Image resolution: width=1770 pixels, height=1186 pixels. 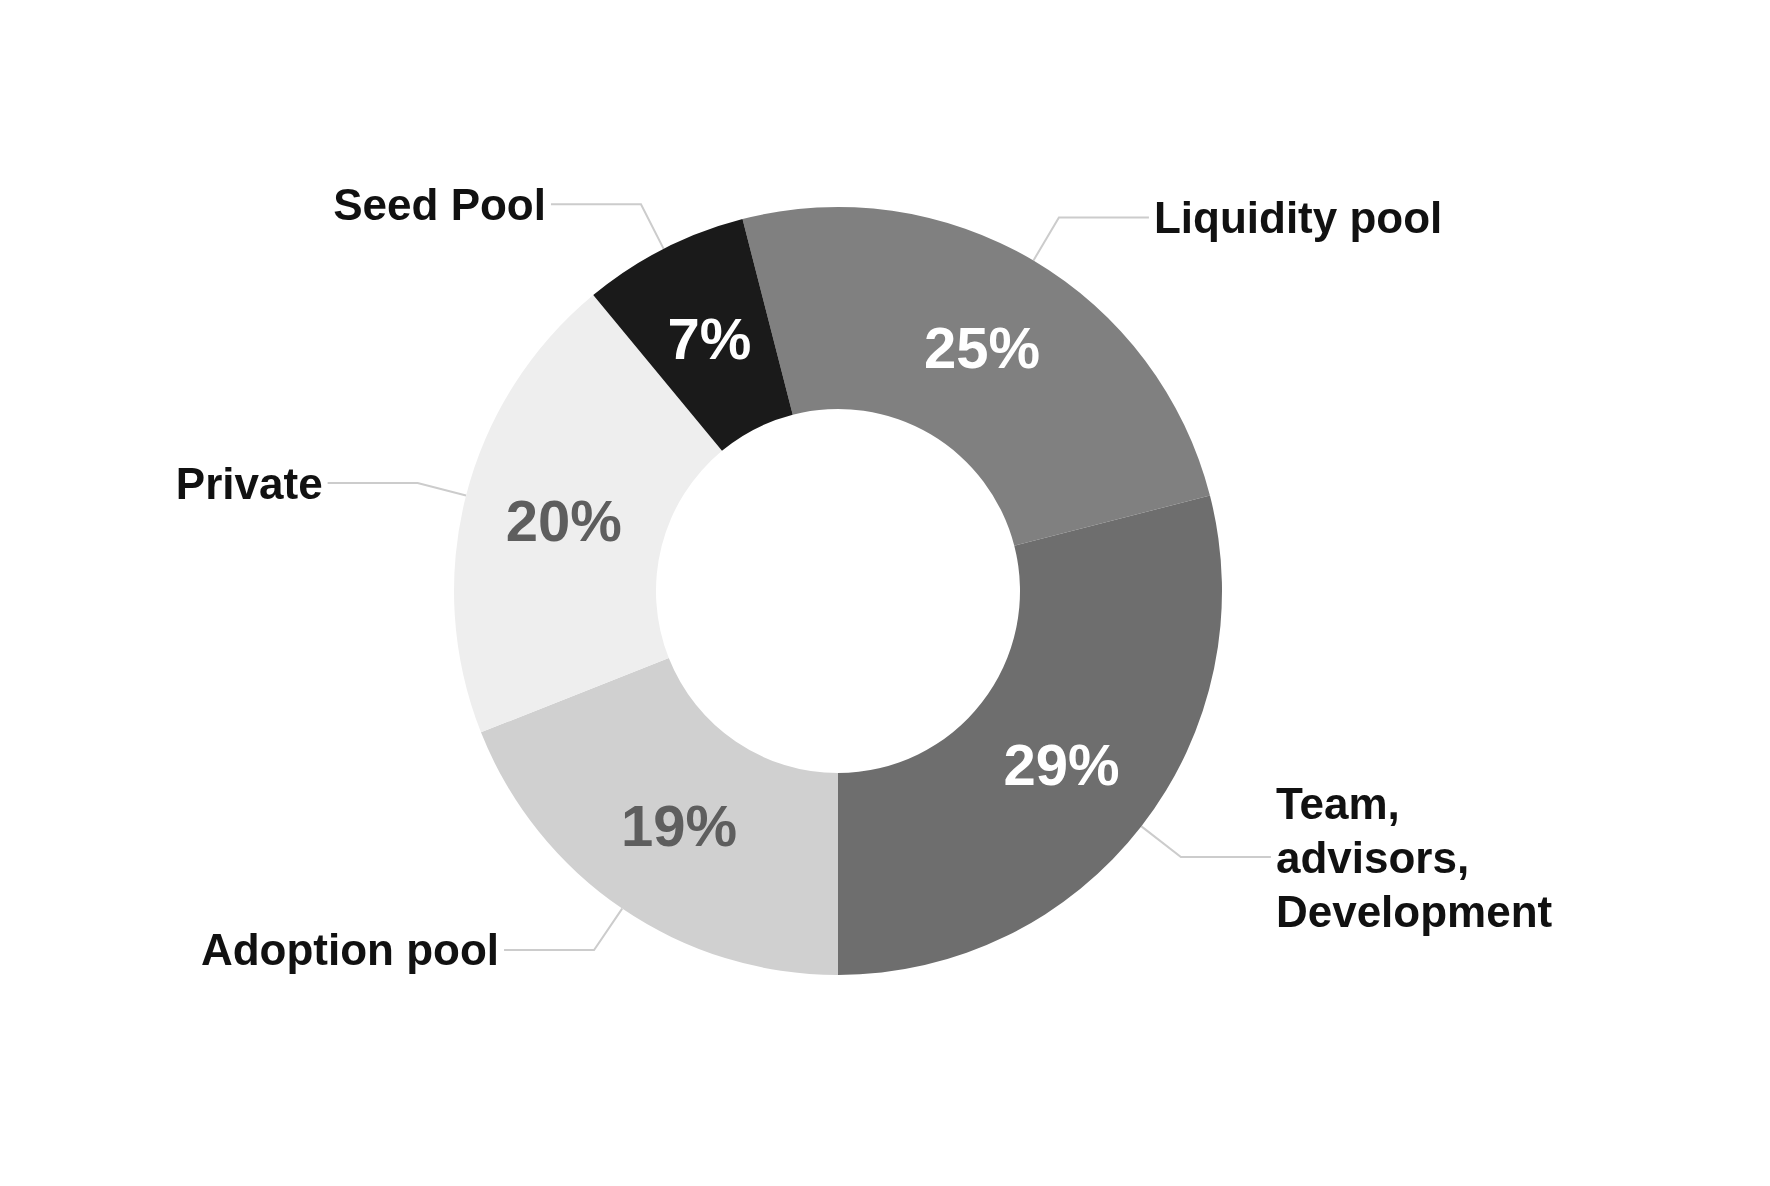 What do you see at coordinates (1061, 764) in the screenshot?
I see `data-label: 29%` at bounding box center [1061, 764].